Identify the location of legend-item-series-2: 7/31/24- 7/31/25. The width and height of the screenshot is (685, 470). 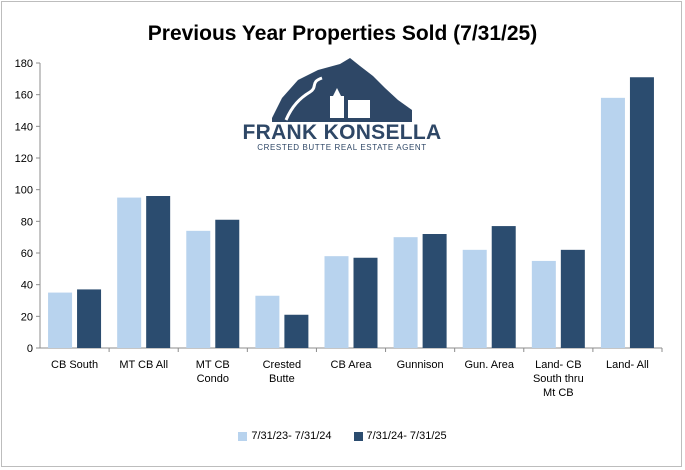
(400, 436).